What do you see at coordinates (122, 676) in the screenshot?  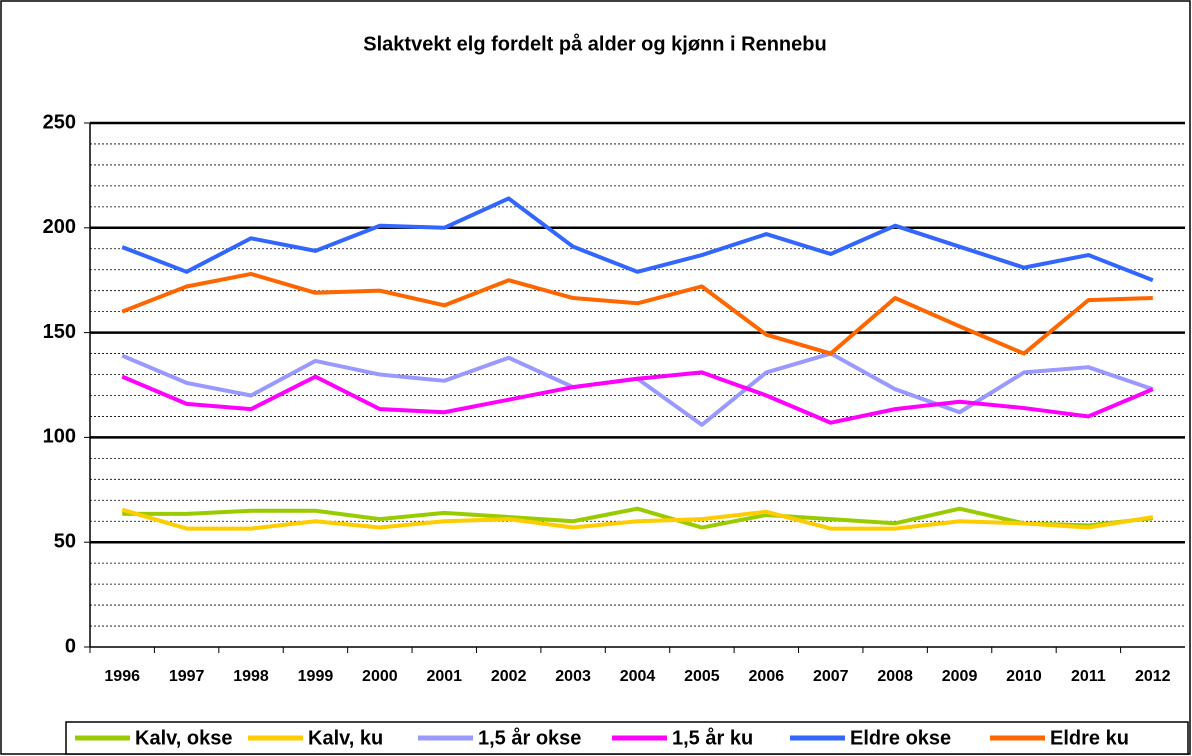 I see `x-tick-label: 1996` at bounding box center [122, 676].